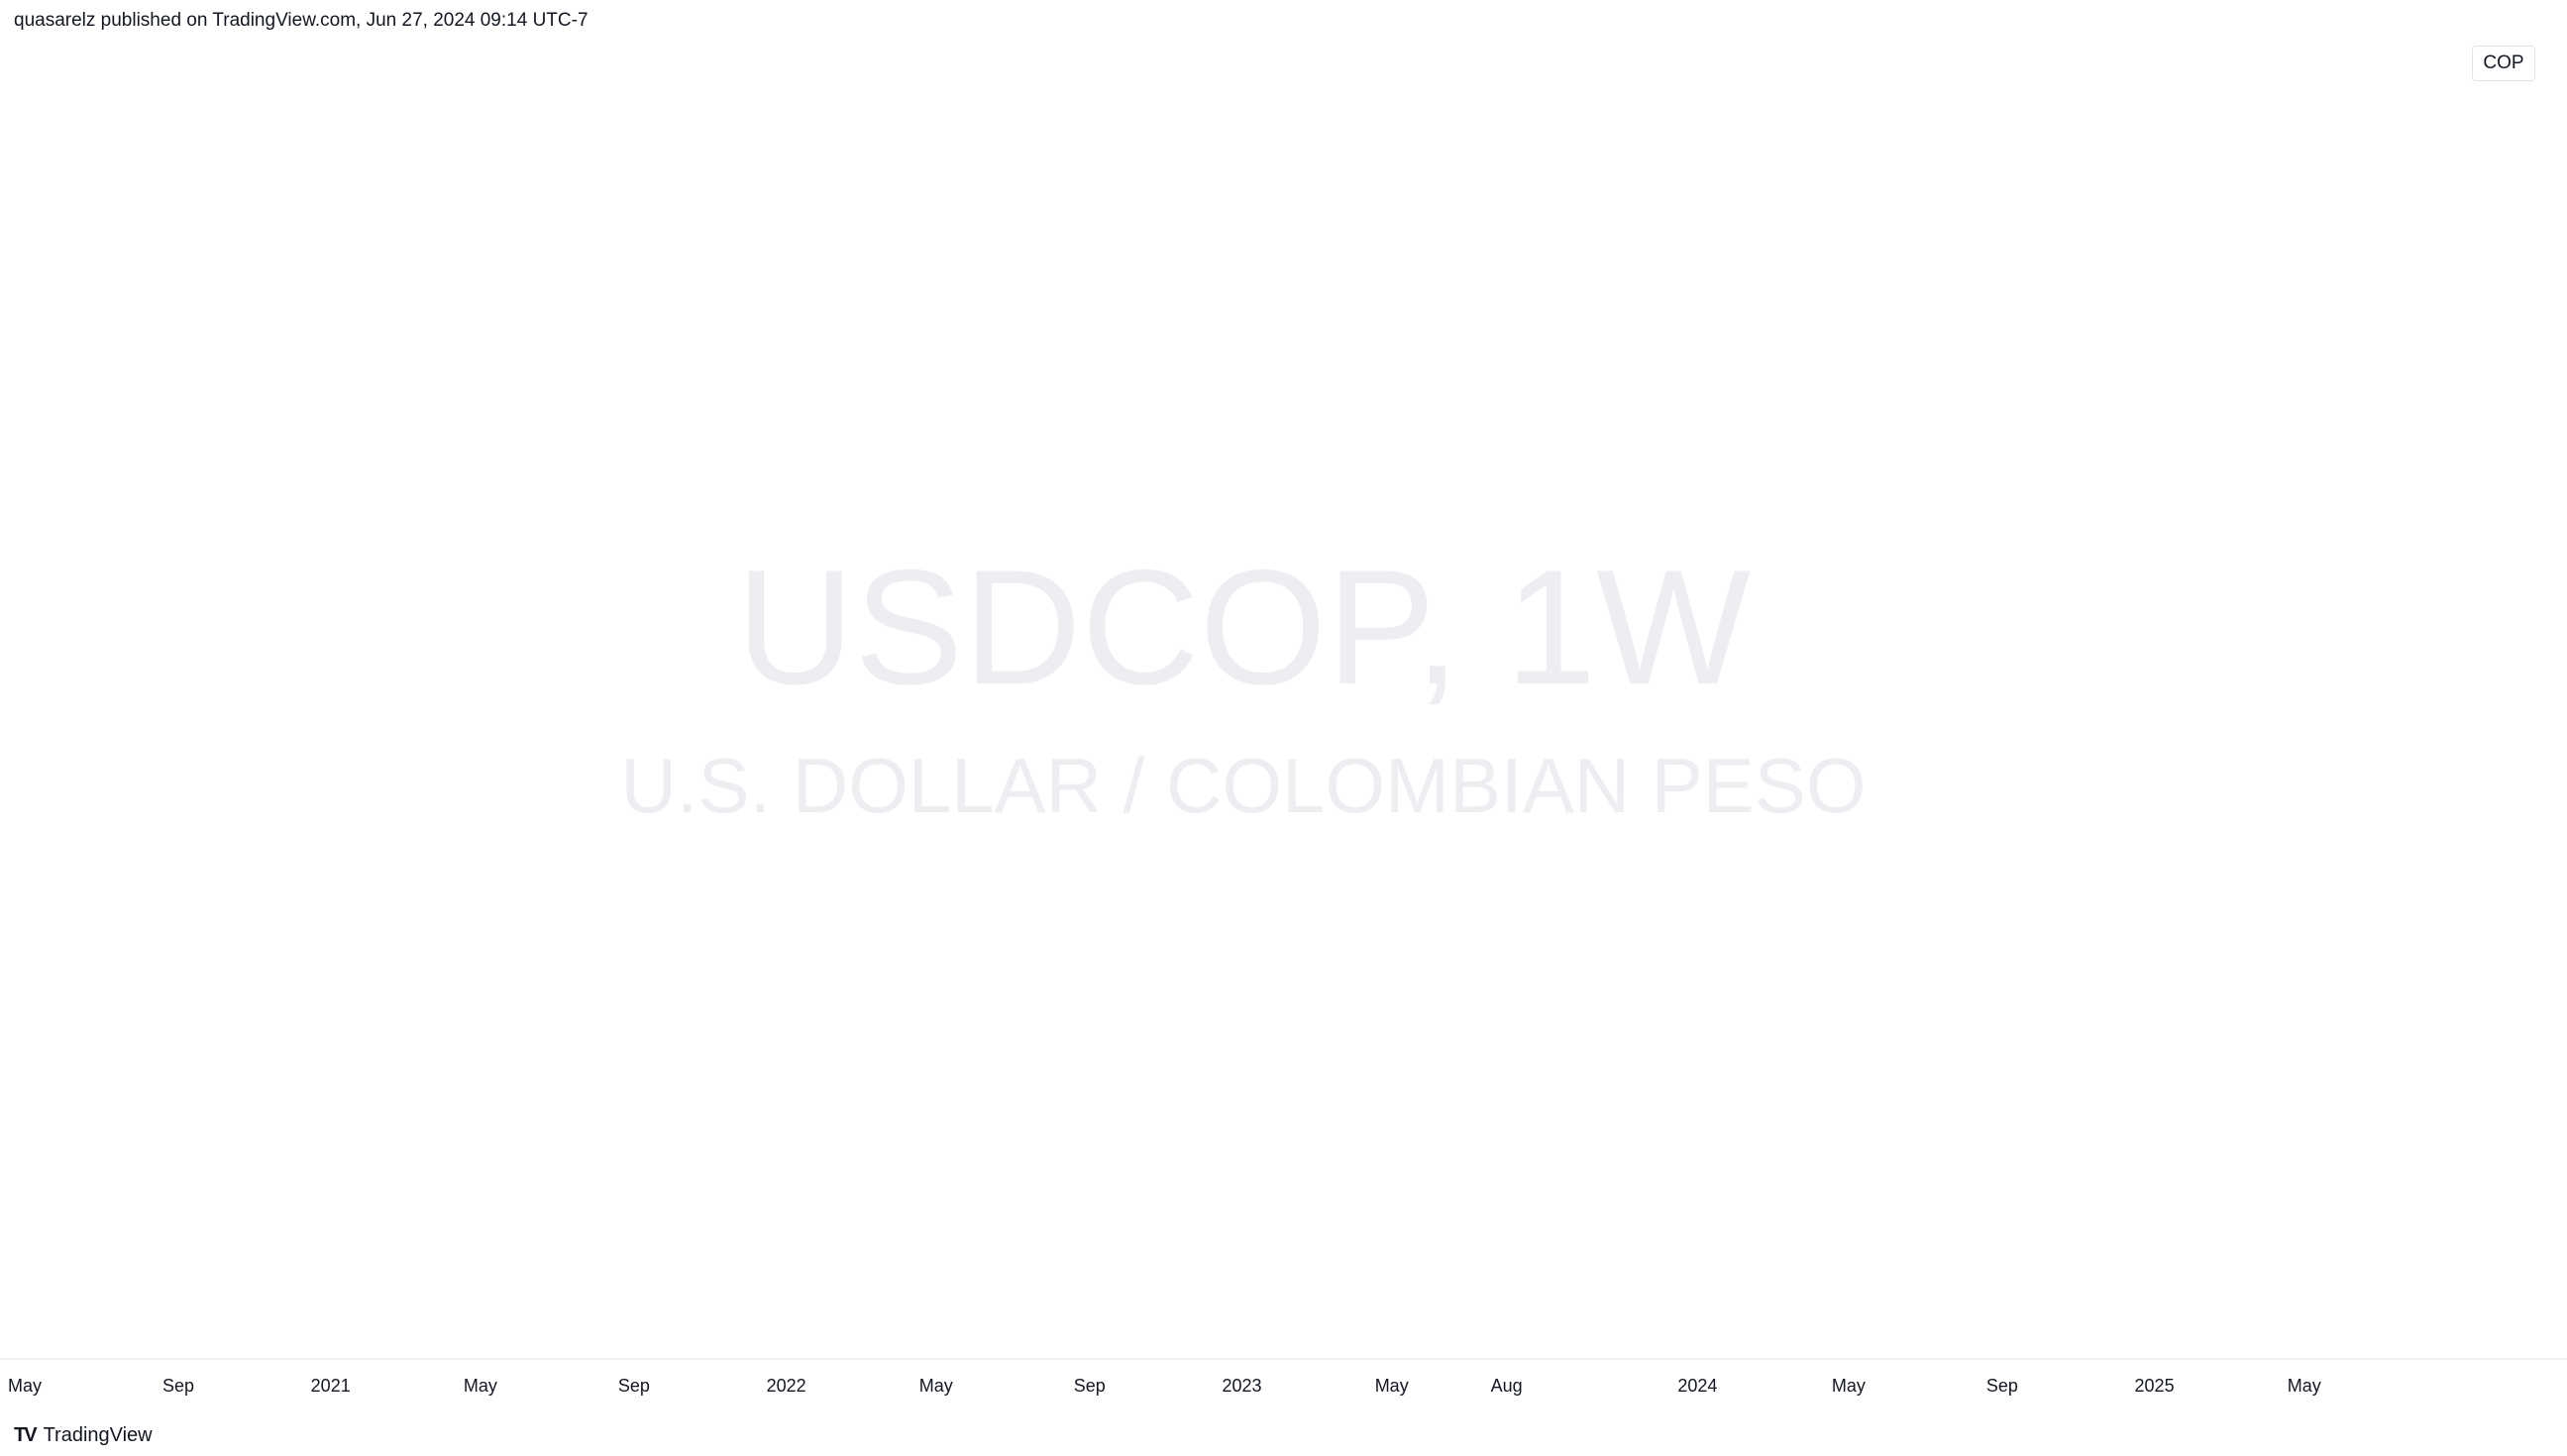  I want to click on svg-text: 2024, so click(1697, 1386).